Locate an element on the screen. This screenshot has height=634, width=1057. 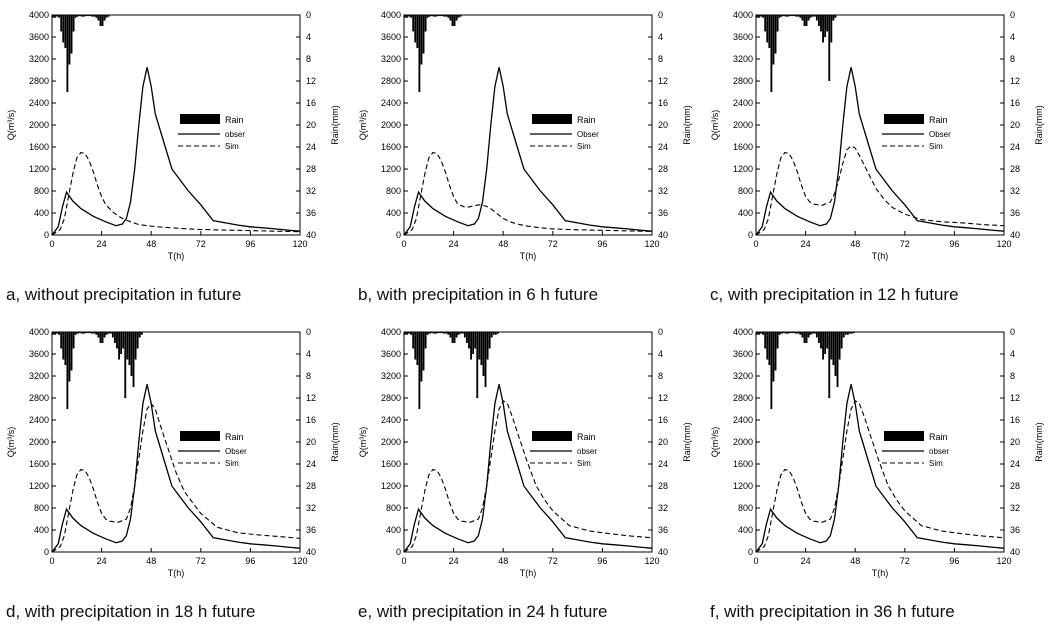
y2-tick-label: 8 is located at coordinates (308, 376).